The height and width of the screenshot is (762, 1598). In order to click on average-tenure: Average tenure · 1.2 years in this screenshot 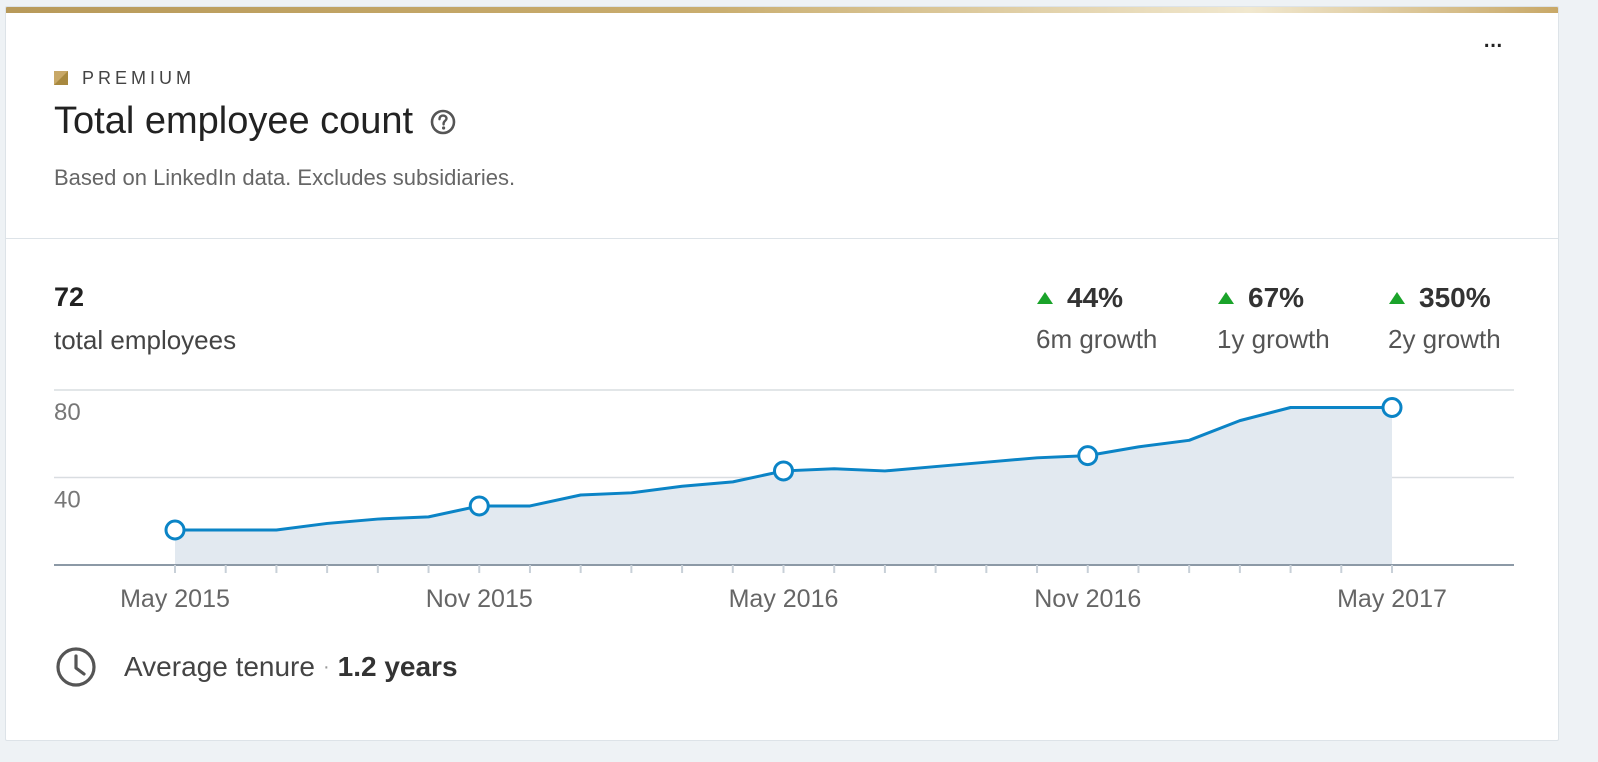, I will do `click(256, 667)`.